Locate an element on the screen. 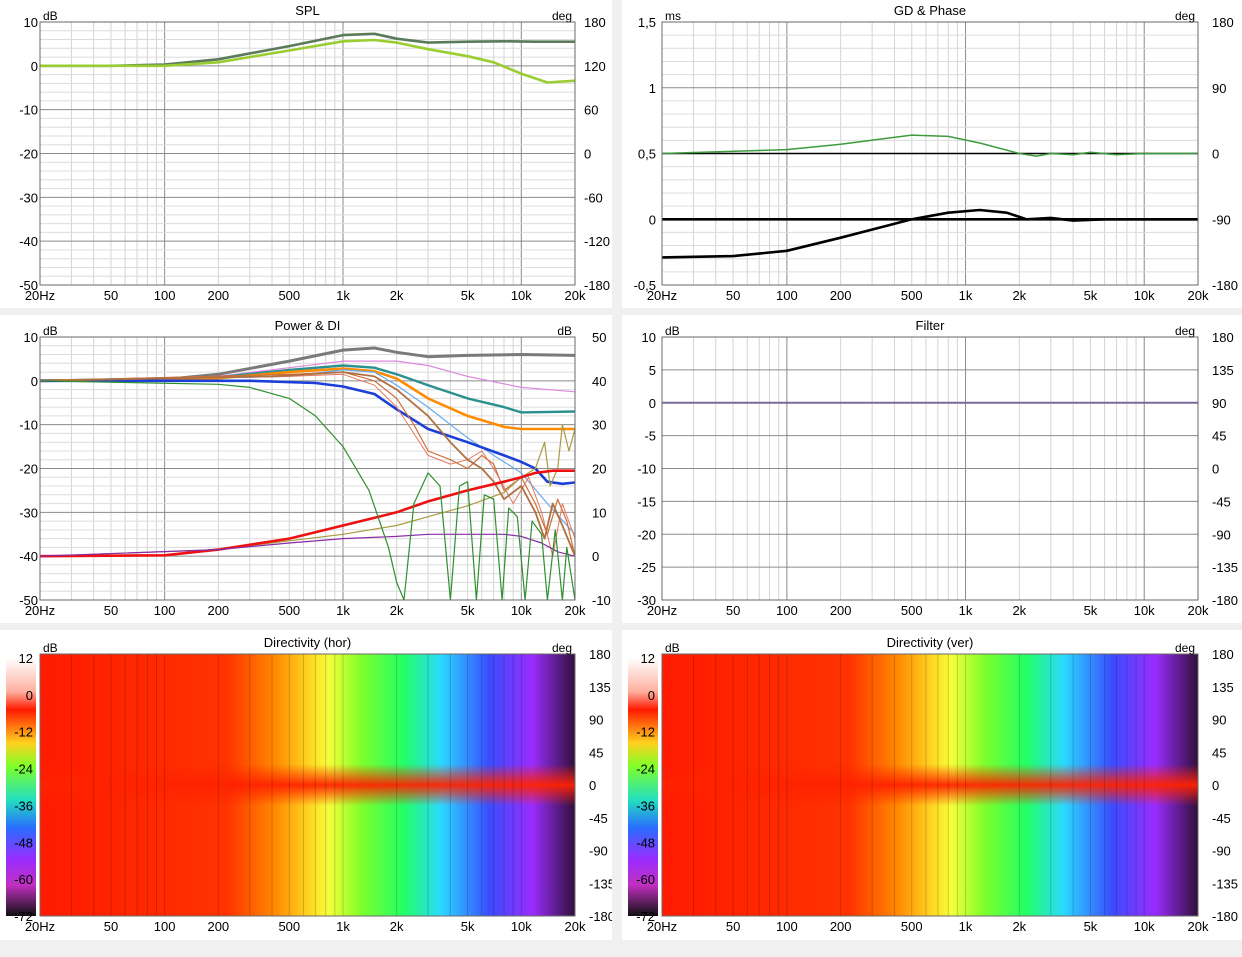 The image size is (1242, 957). y-left-tick-label: -60 is located at coordinates (23, 879).